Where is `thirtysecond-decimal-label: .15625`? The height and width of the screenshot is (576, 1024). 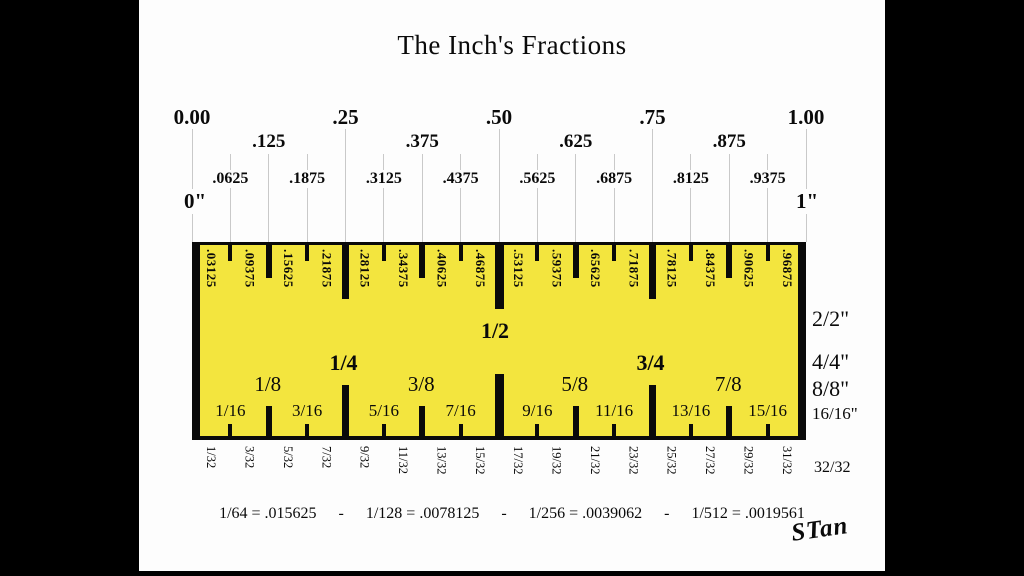 thirtysecond-decimal-label: .15625 is located at coordinates (288, 268).